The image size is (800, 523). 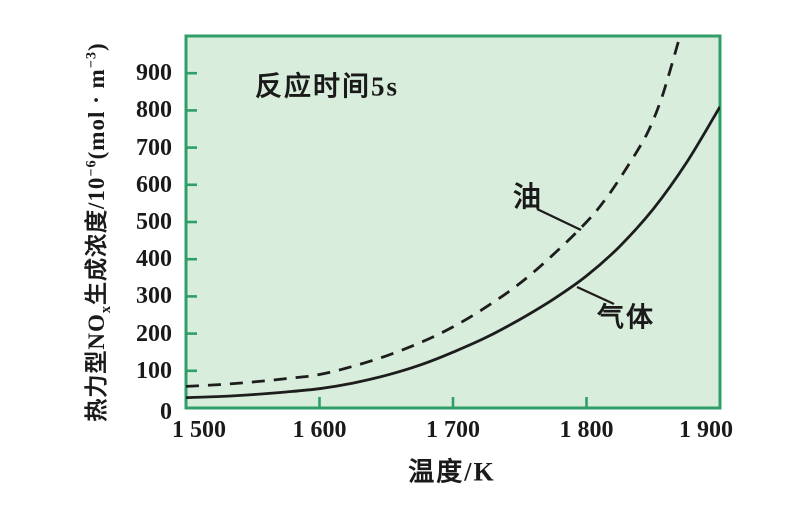 What do you see at coordinates (559, 219) in the screenshot?
I see `leader-line-oil` at bounding box center [559, 219].